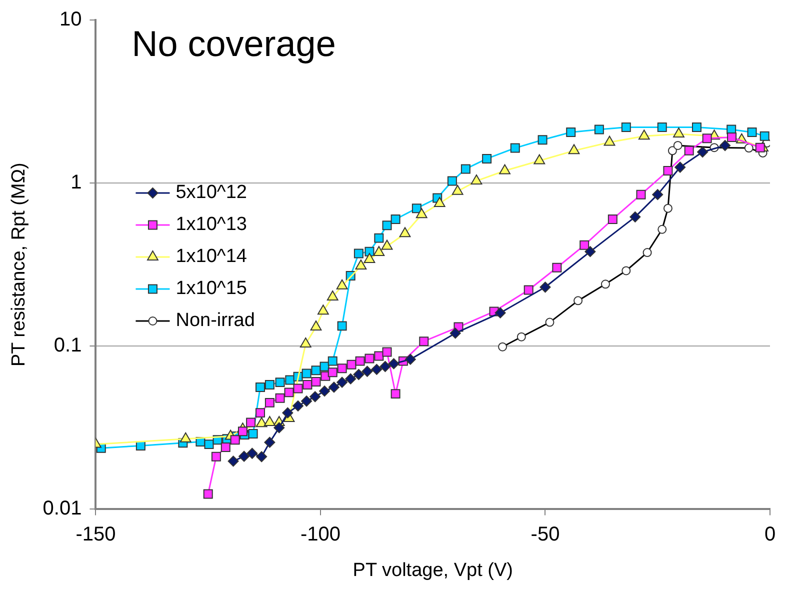  What do you see at coordinates (19, 264) in the screenshot?
I see `y-axis-title: PT resistance, Rpt (MΩ)` at bounding box center [19, 264].